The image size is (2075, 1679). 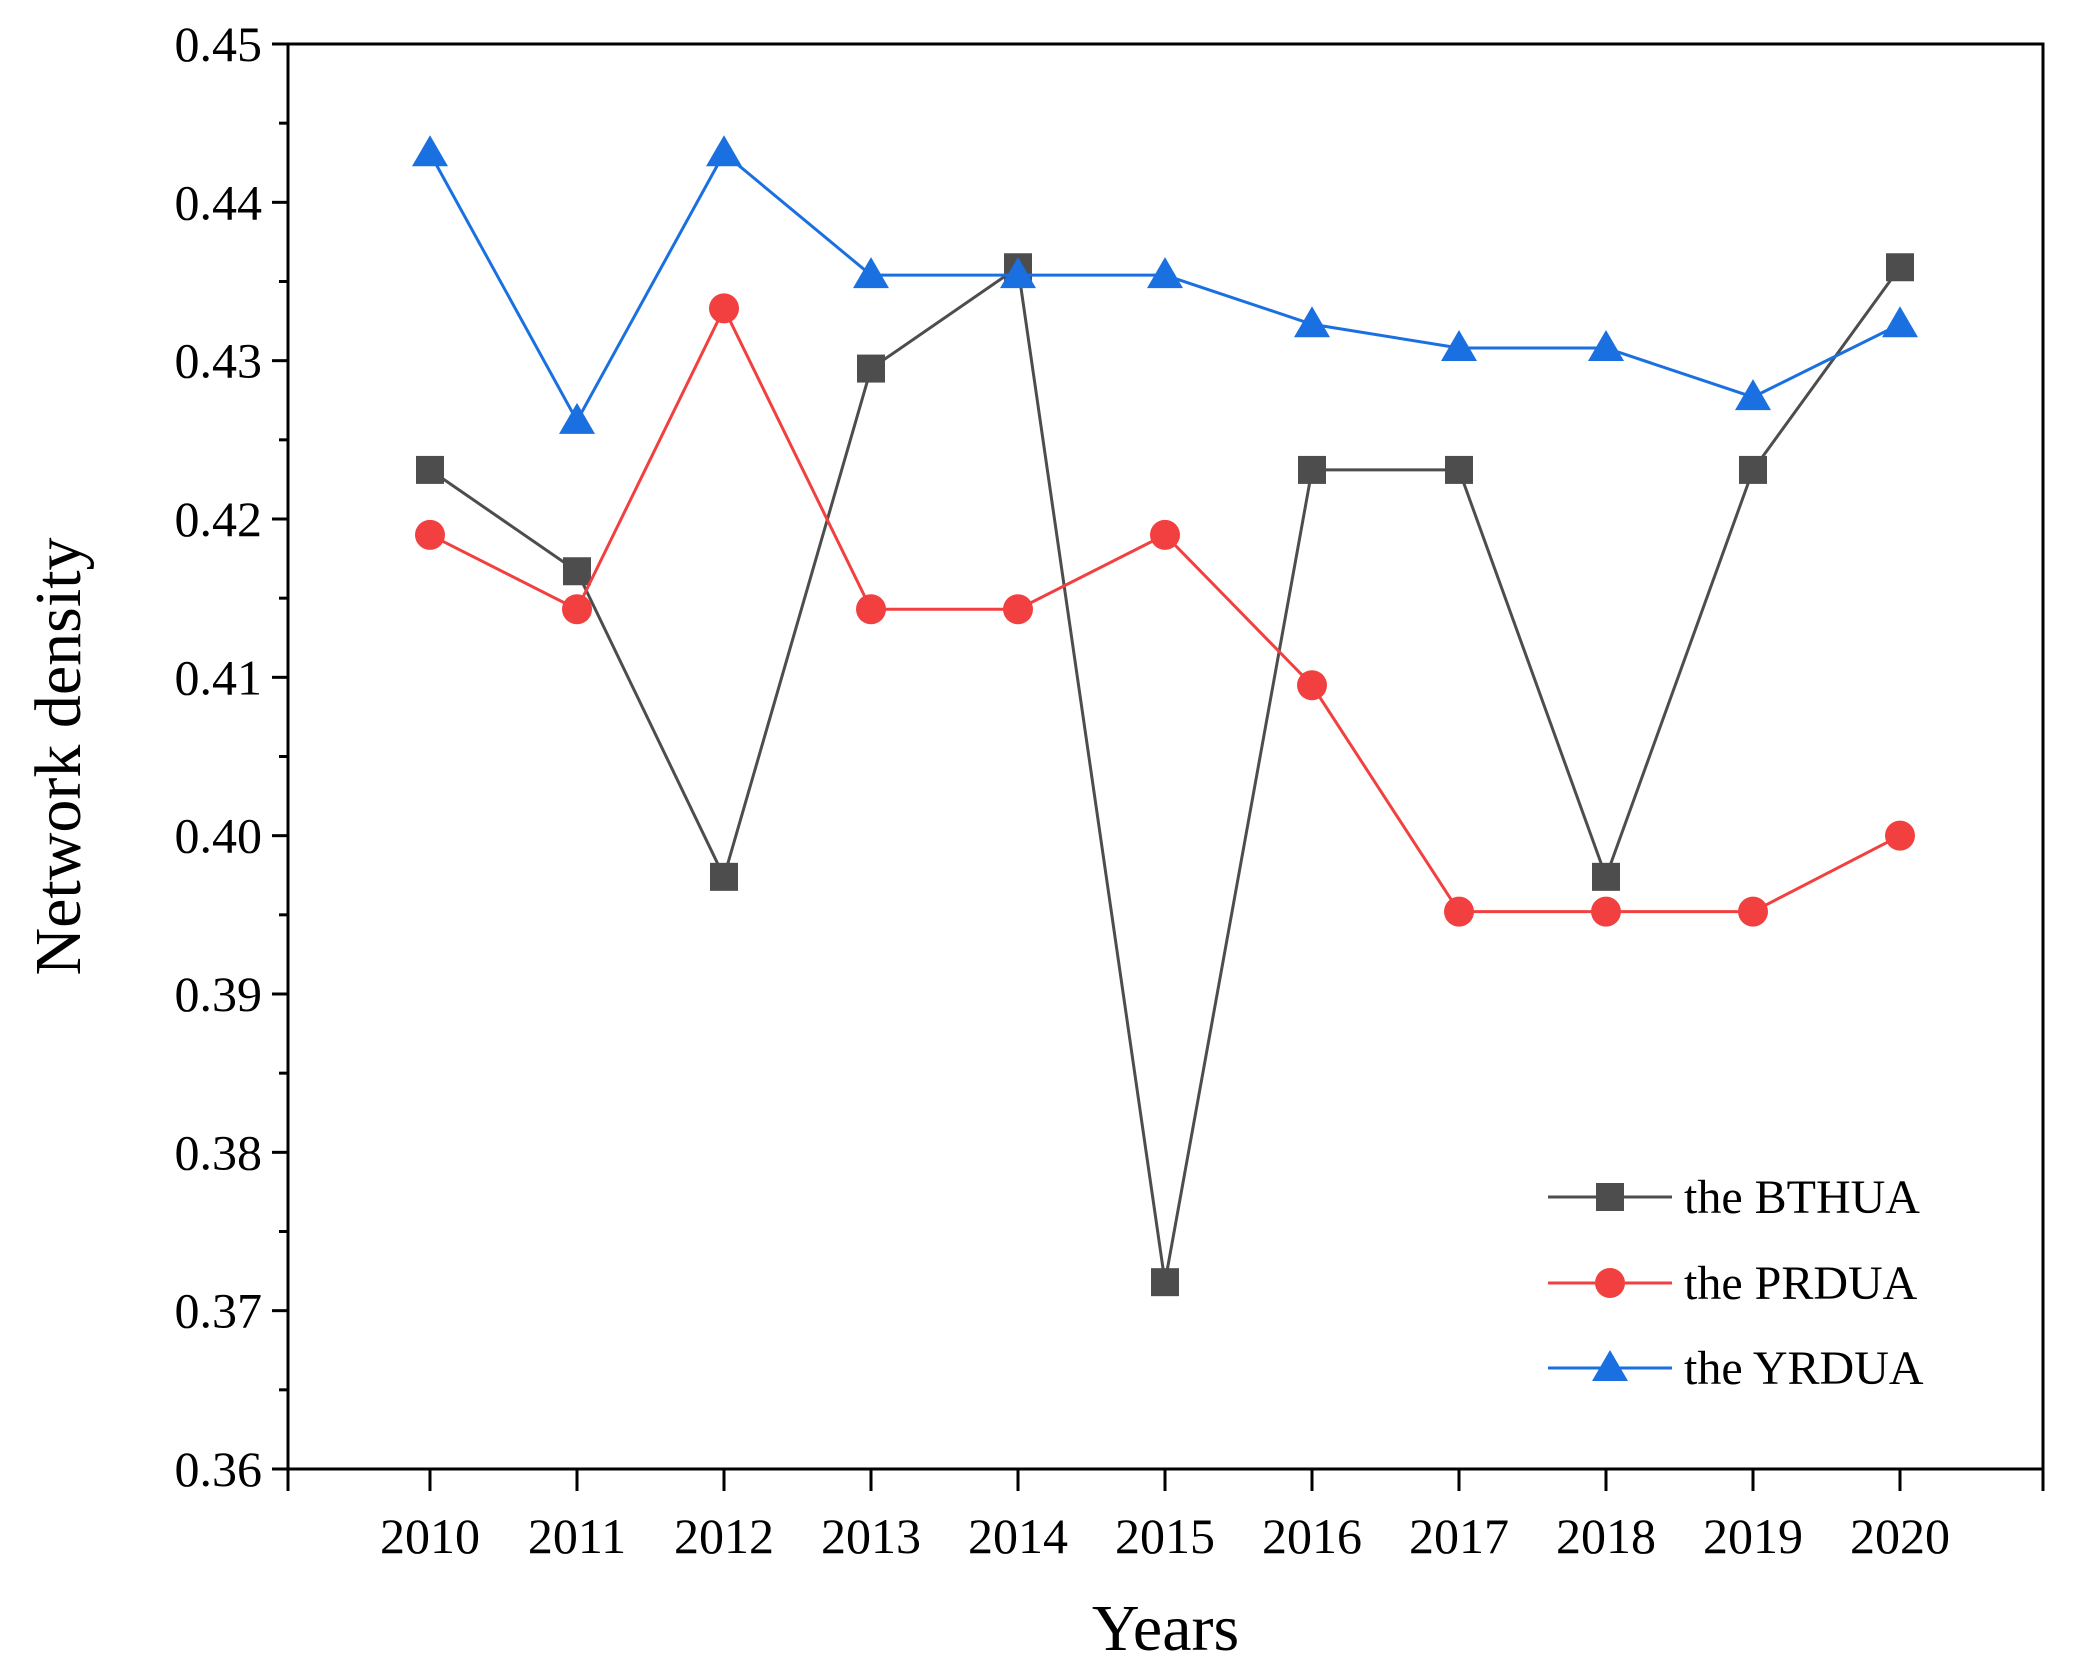 What do you see at coordinates (219, 519) in the screenshot?
I see `y-tick-label: 0.42` at bounding box center [219, 519].